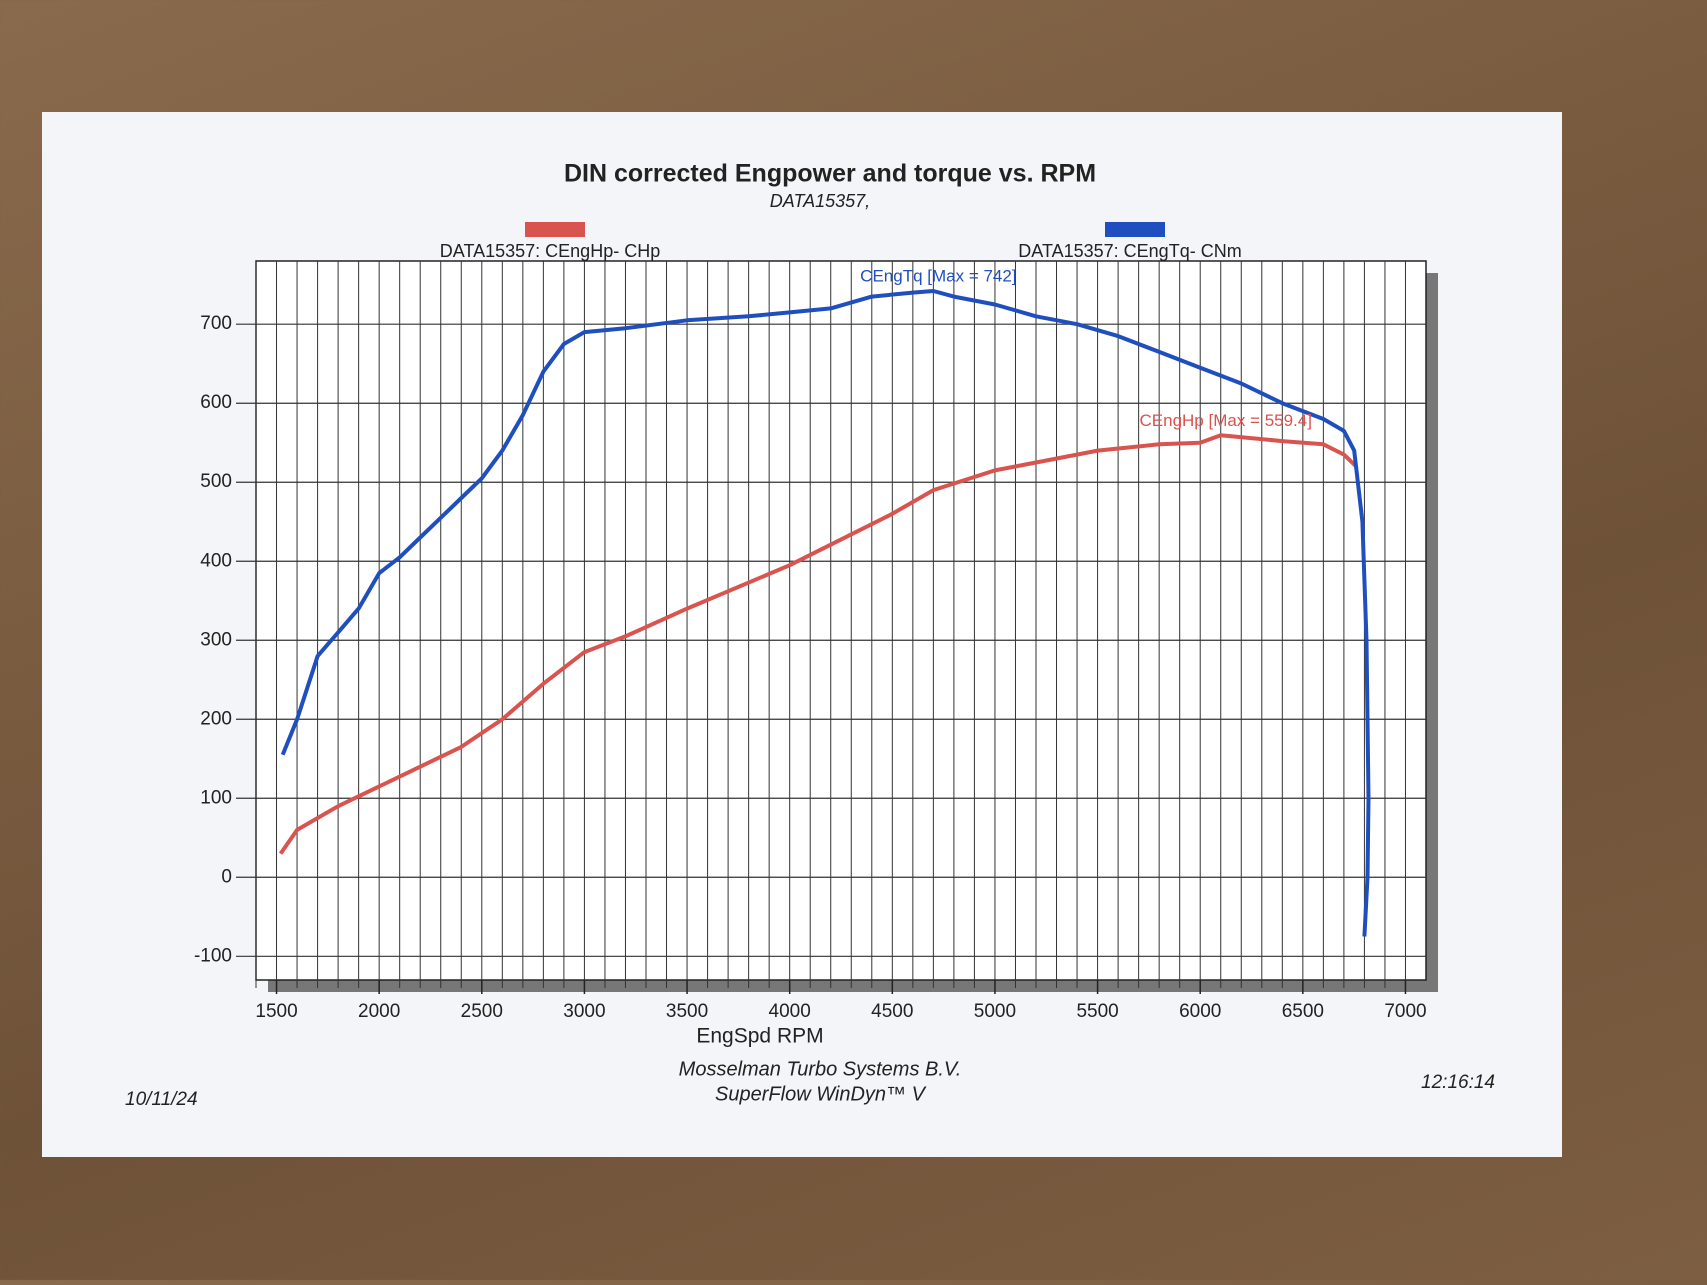 This screenshot has height=1285, width=1707. What do you see at coordinates (216, 797) in the screenshot?
I see `y-tick-label: 100` at bounding box center [216, 797].